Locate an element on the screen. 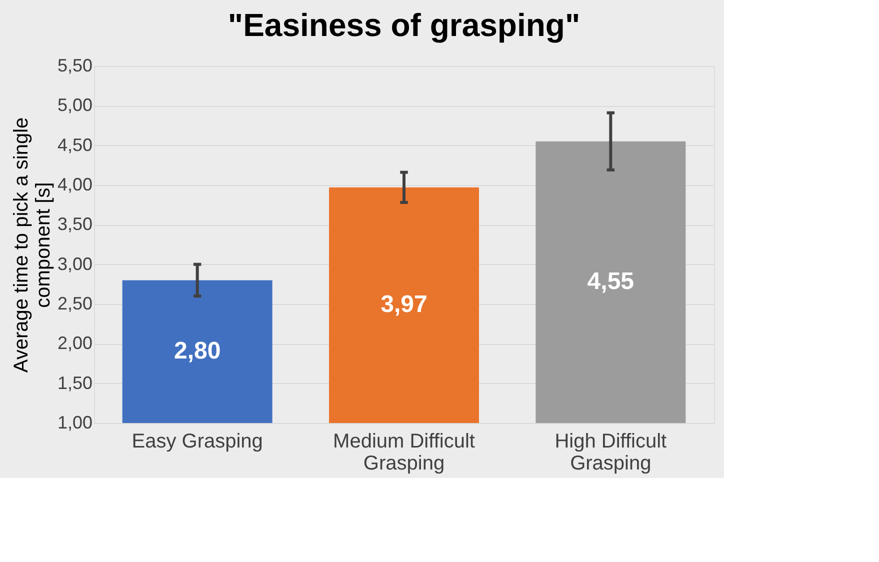 Image resolution: width=879 pixels, height=562 pixels. y-tick-label: 4,00 is located at coordinates (74, 184).